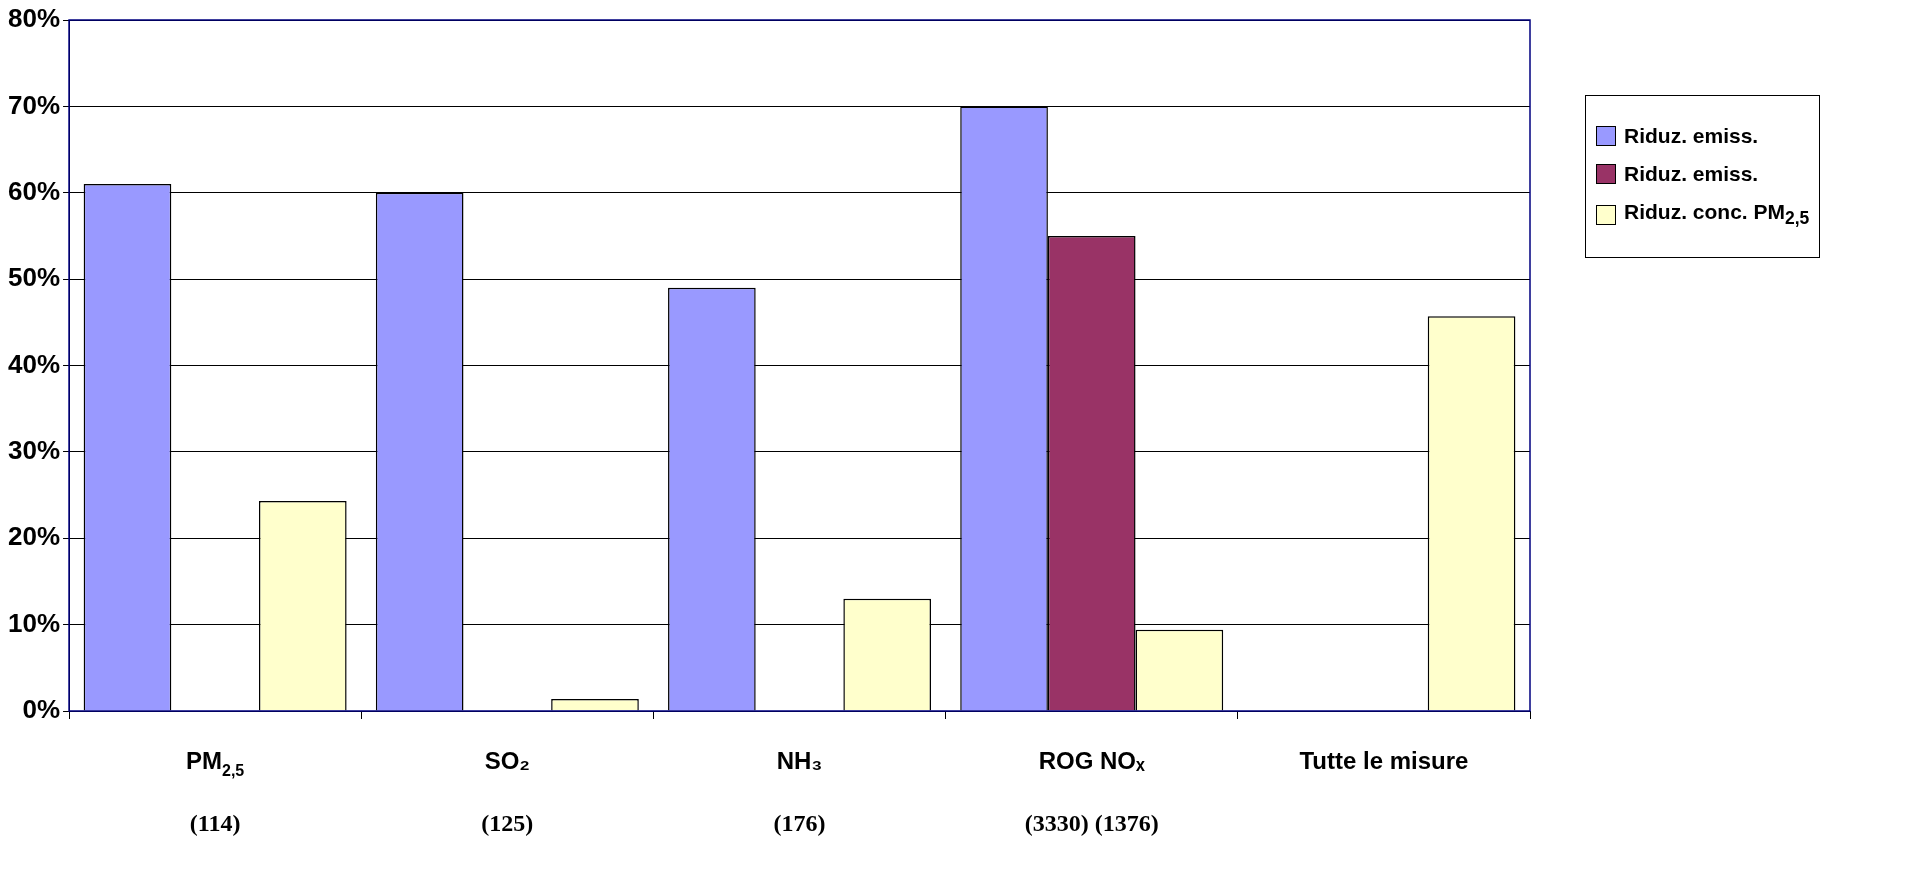  Describe the element at coordinates (1091, 791) in the screenshot. I see `category-label: ROG NOₓ (3330) (1376)` at that location.